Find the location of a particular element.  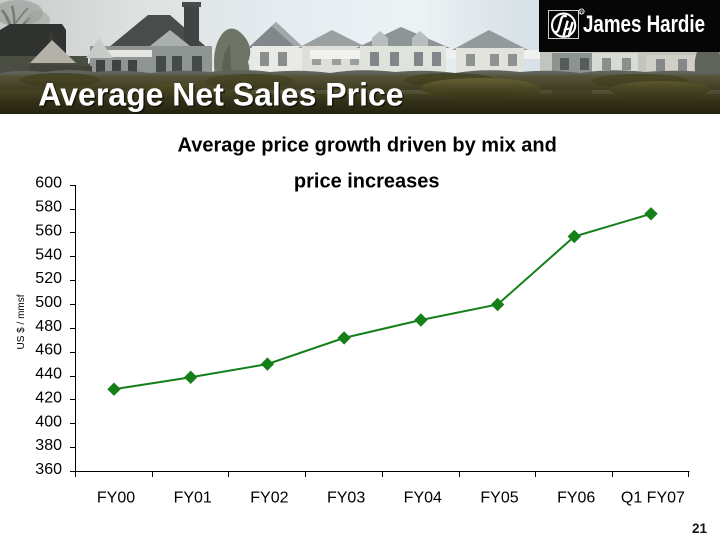

svg-text: 580 is located at coordinates (48, 207).